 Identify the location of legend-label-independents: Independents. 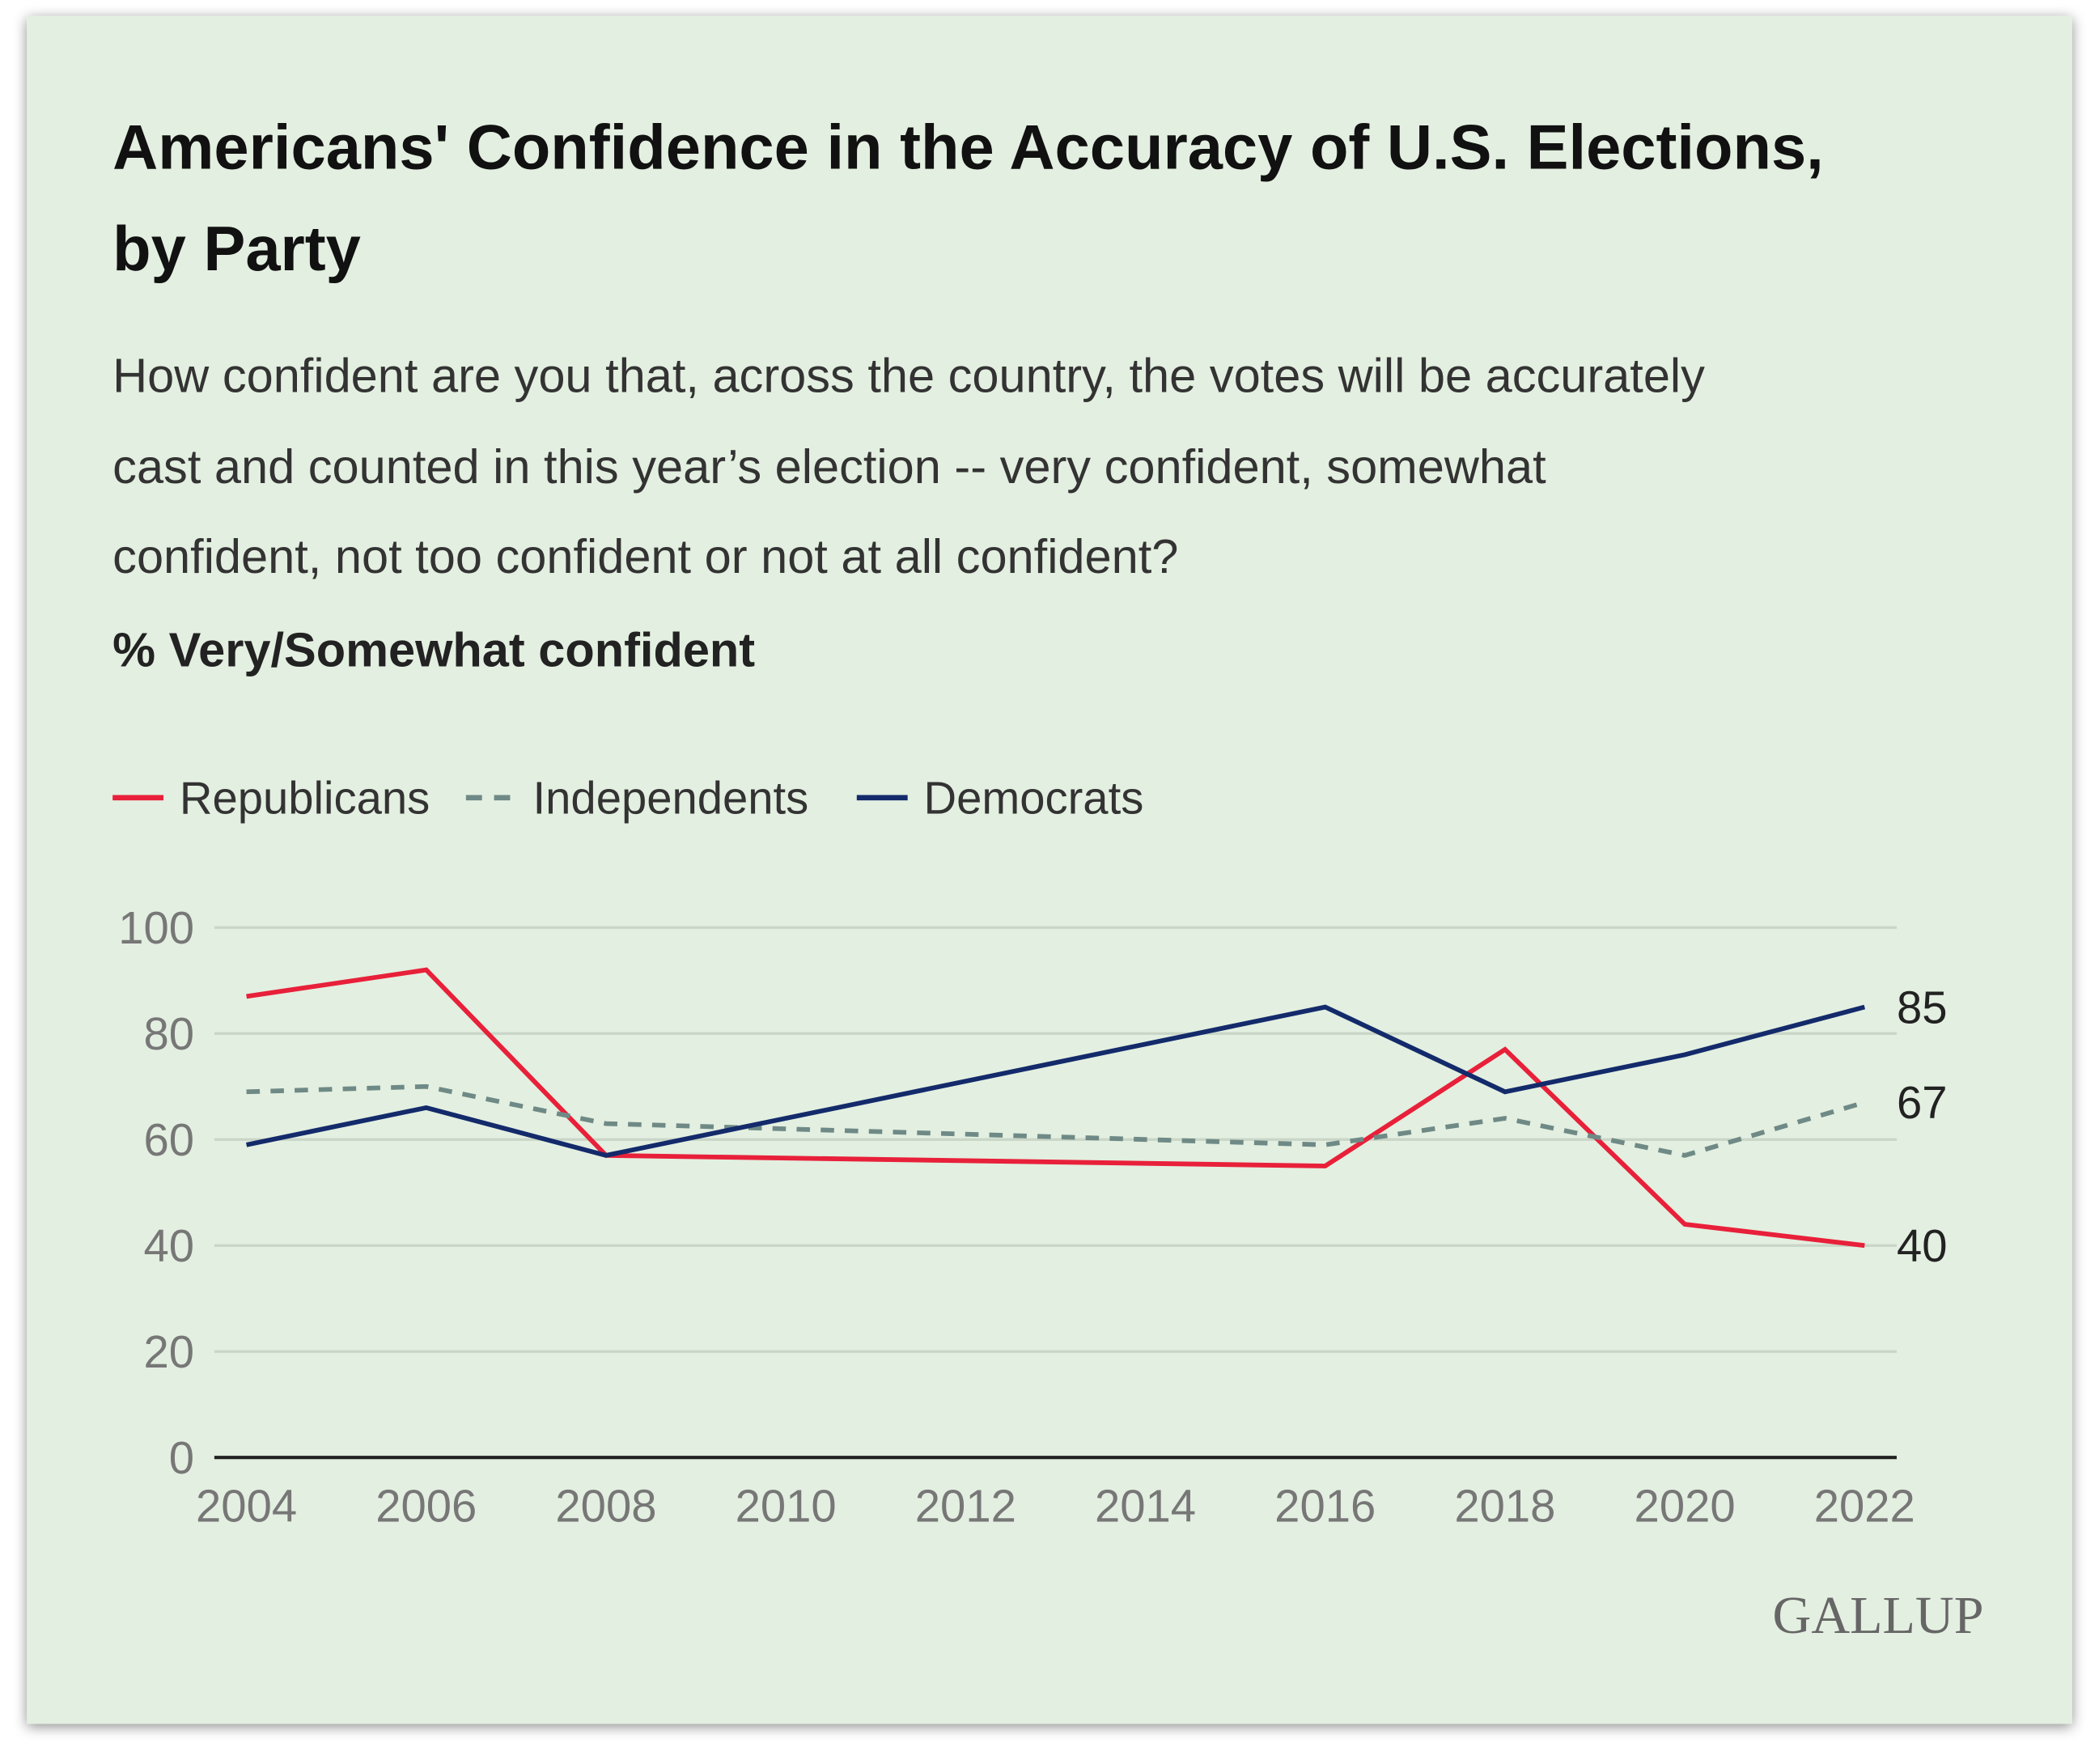
(671, 798).